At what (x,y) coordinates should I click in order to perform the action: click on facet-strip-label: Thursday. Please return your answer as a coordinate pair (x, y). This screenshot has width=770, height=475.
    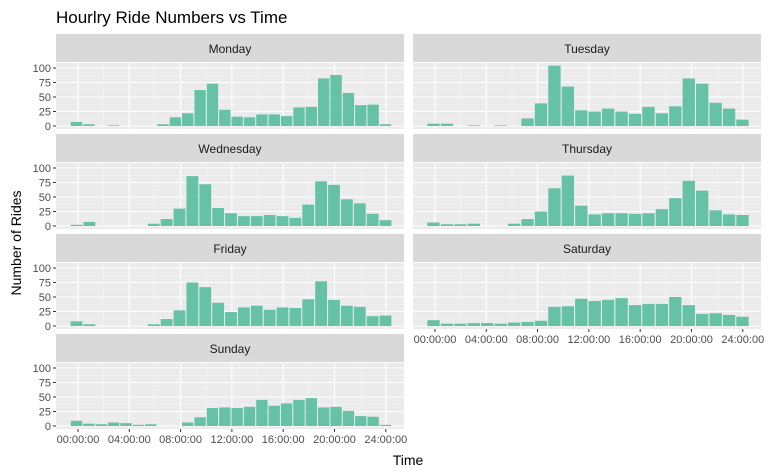
    Looking at the image, I should click on (587, 149).